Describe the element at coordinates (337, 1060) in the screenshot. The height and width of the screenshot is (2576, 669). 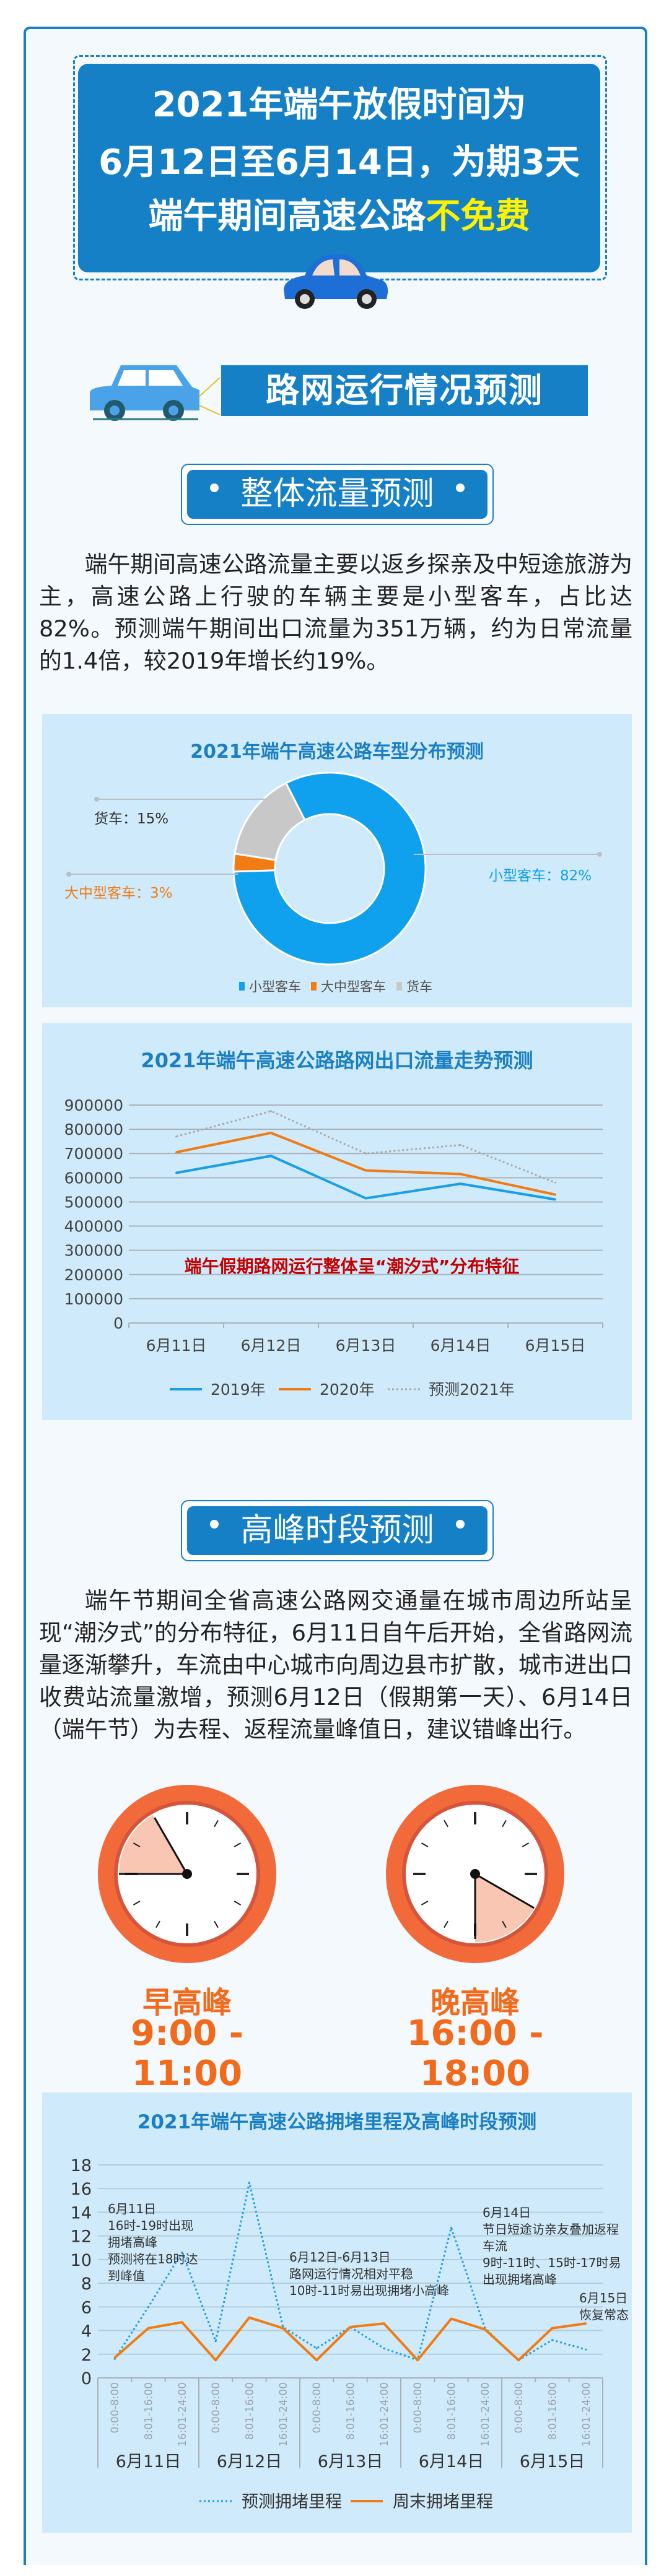
I see `chart-title: 2021年端午高速公路路网出口流量走势预测` at that location.